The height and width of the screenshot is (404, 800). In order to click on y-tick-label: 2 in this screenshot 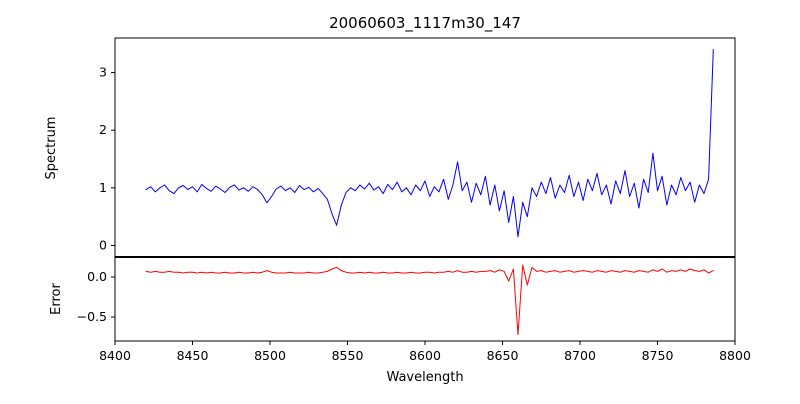, I will do `click(103, 129)`.